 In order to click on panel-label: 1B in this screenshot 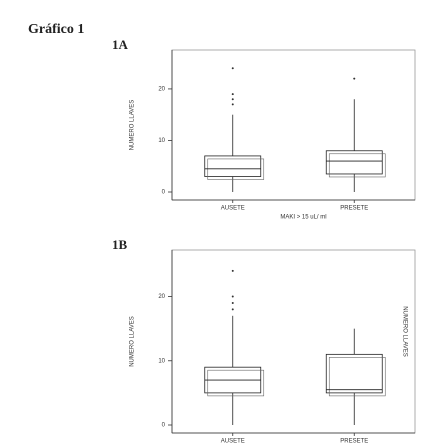, I will do `click(120, 244)`.